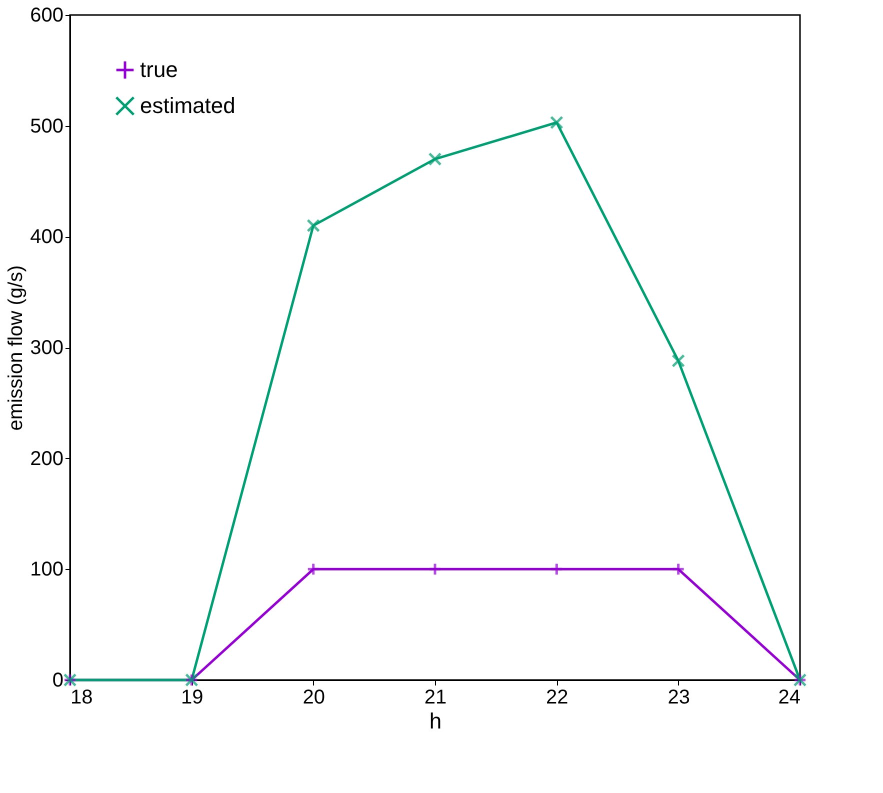 The height and width of the screenshot is (793, 883). I want to click on y-tick-label: 0, so click(58, 681).